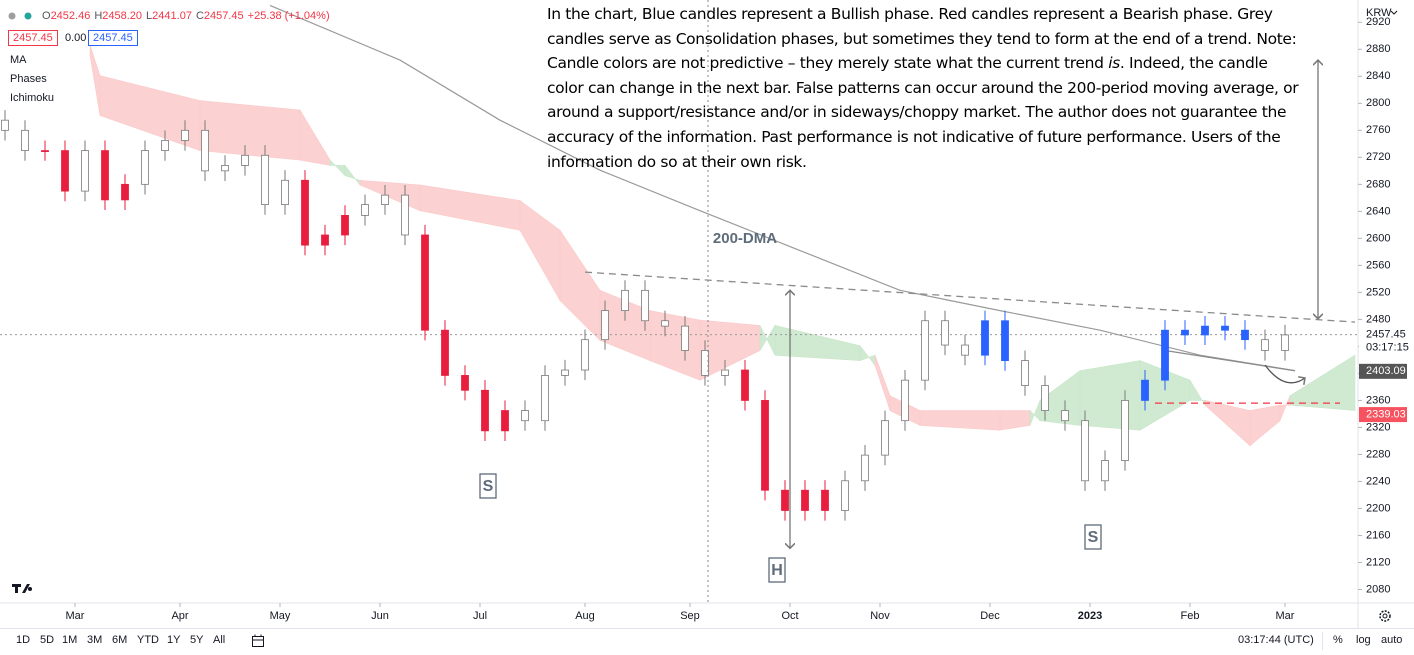 Image resolution: width=1414 pixels, height=655 pixels. Describe the element at coordinates (1385, 616) in the screenshot. I see `settings-icon` at that location.